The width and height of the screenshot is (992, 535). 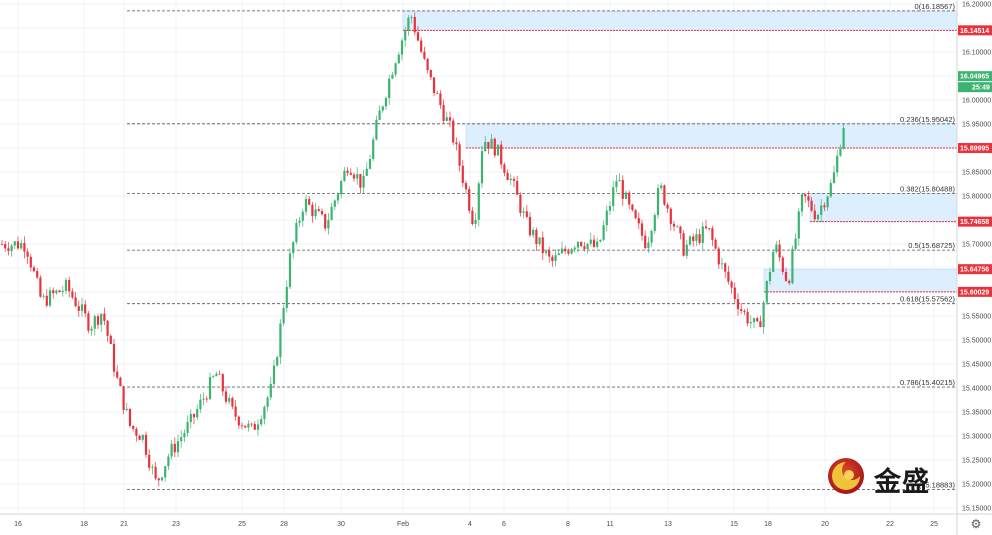 What do you see at coordinates (975, 76) in the screenshot?
I see `price-badge` at bounding box center [975, 76].